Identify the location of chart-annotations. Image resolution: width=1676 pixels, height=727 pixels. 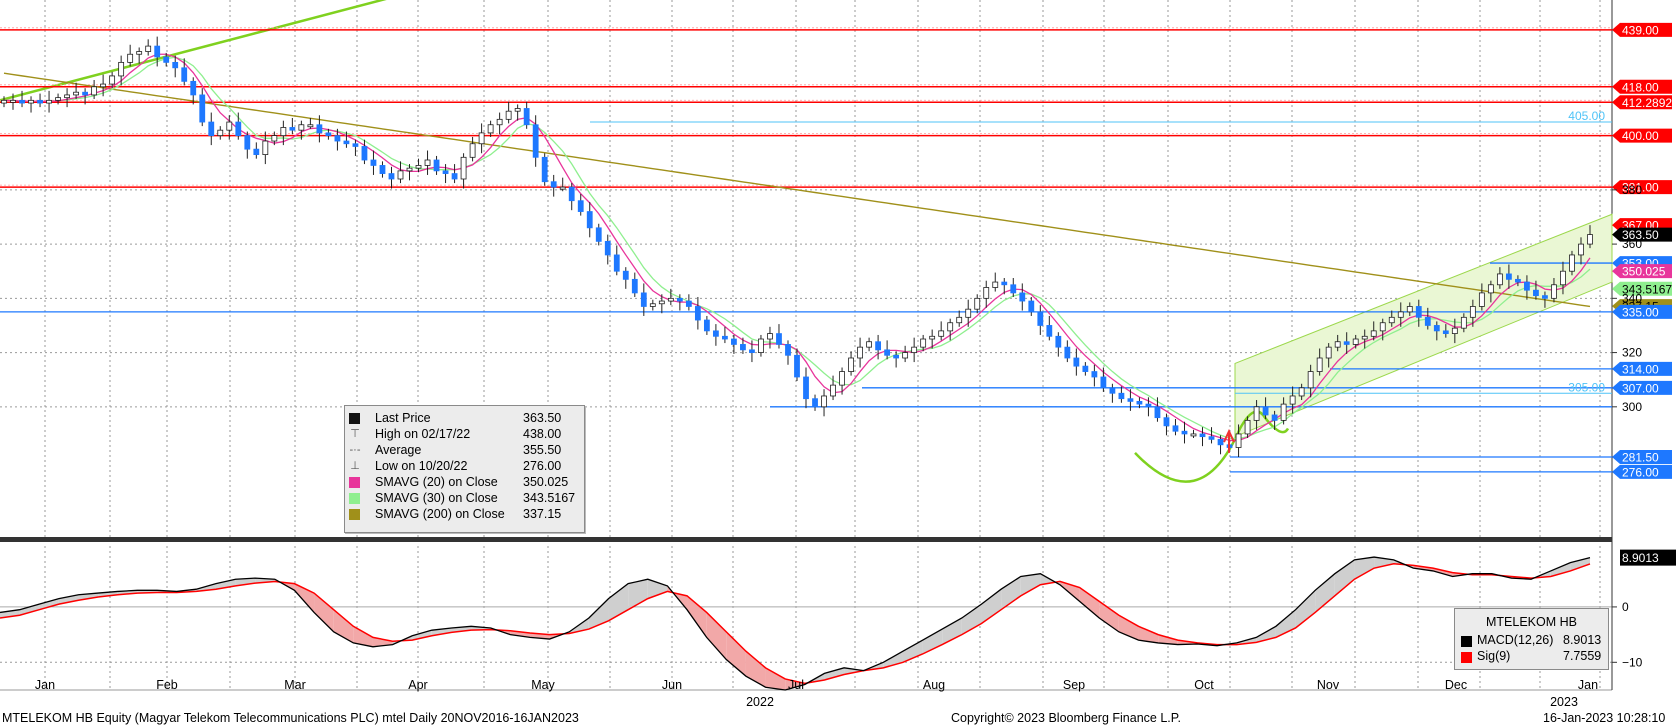
(1229, 440).